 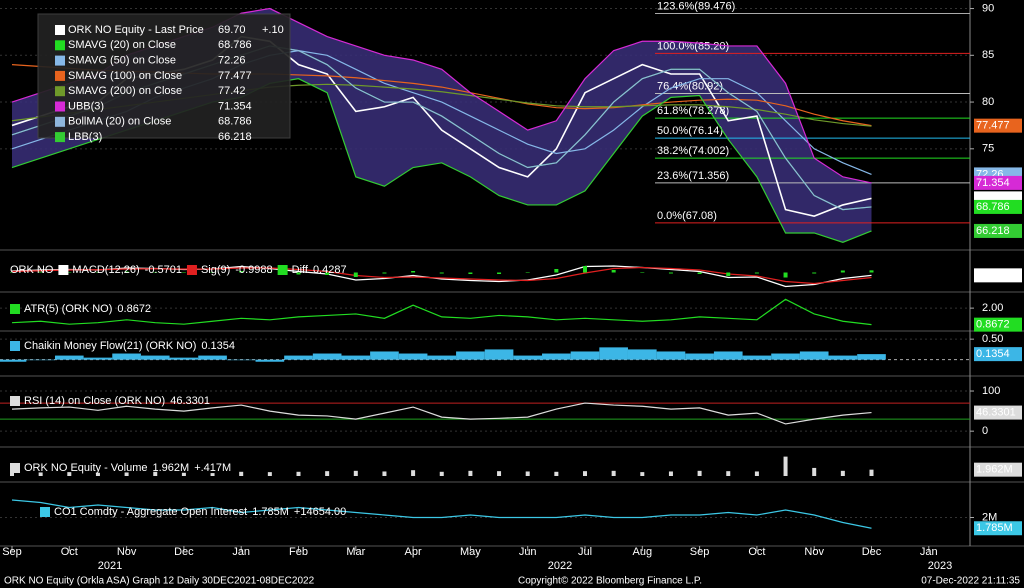 What do you see at coordinates (105, 270) in the screenshot?
I see `legend-label: MACD(12,26)` at bounding box center [105, 270].